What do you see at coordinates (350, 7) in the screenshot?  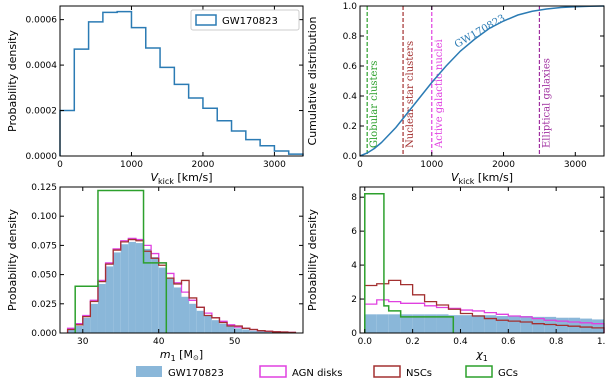 I see `y-tick-label: 1.0` at bounding box center [350, 7].